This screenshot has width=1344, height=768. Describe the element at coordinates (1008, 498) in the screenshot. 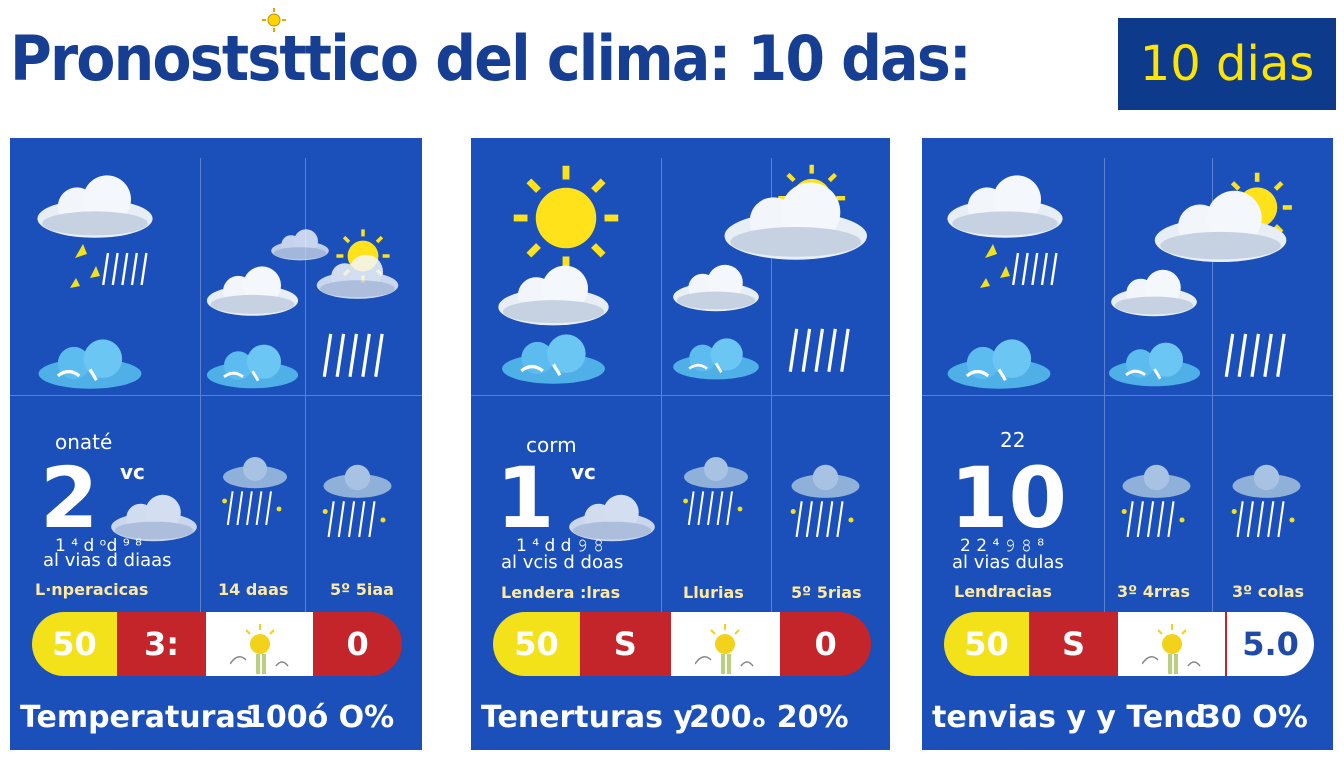

I see `temperature-value: 10` at that location.